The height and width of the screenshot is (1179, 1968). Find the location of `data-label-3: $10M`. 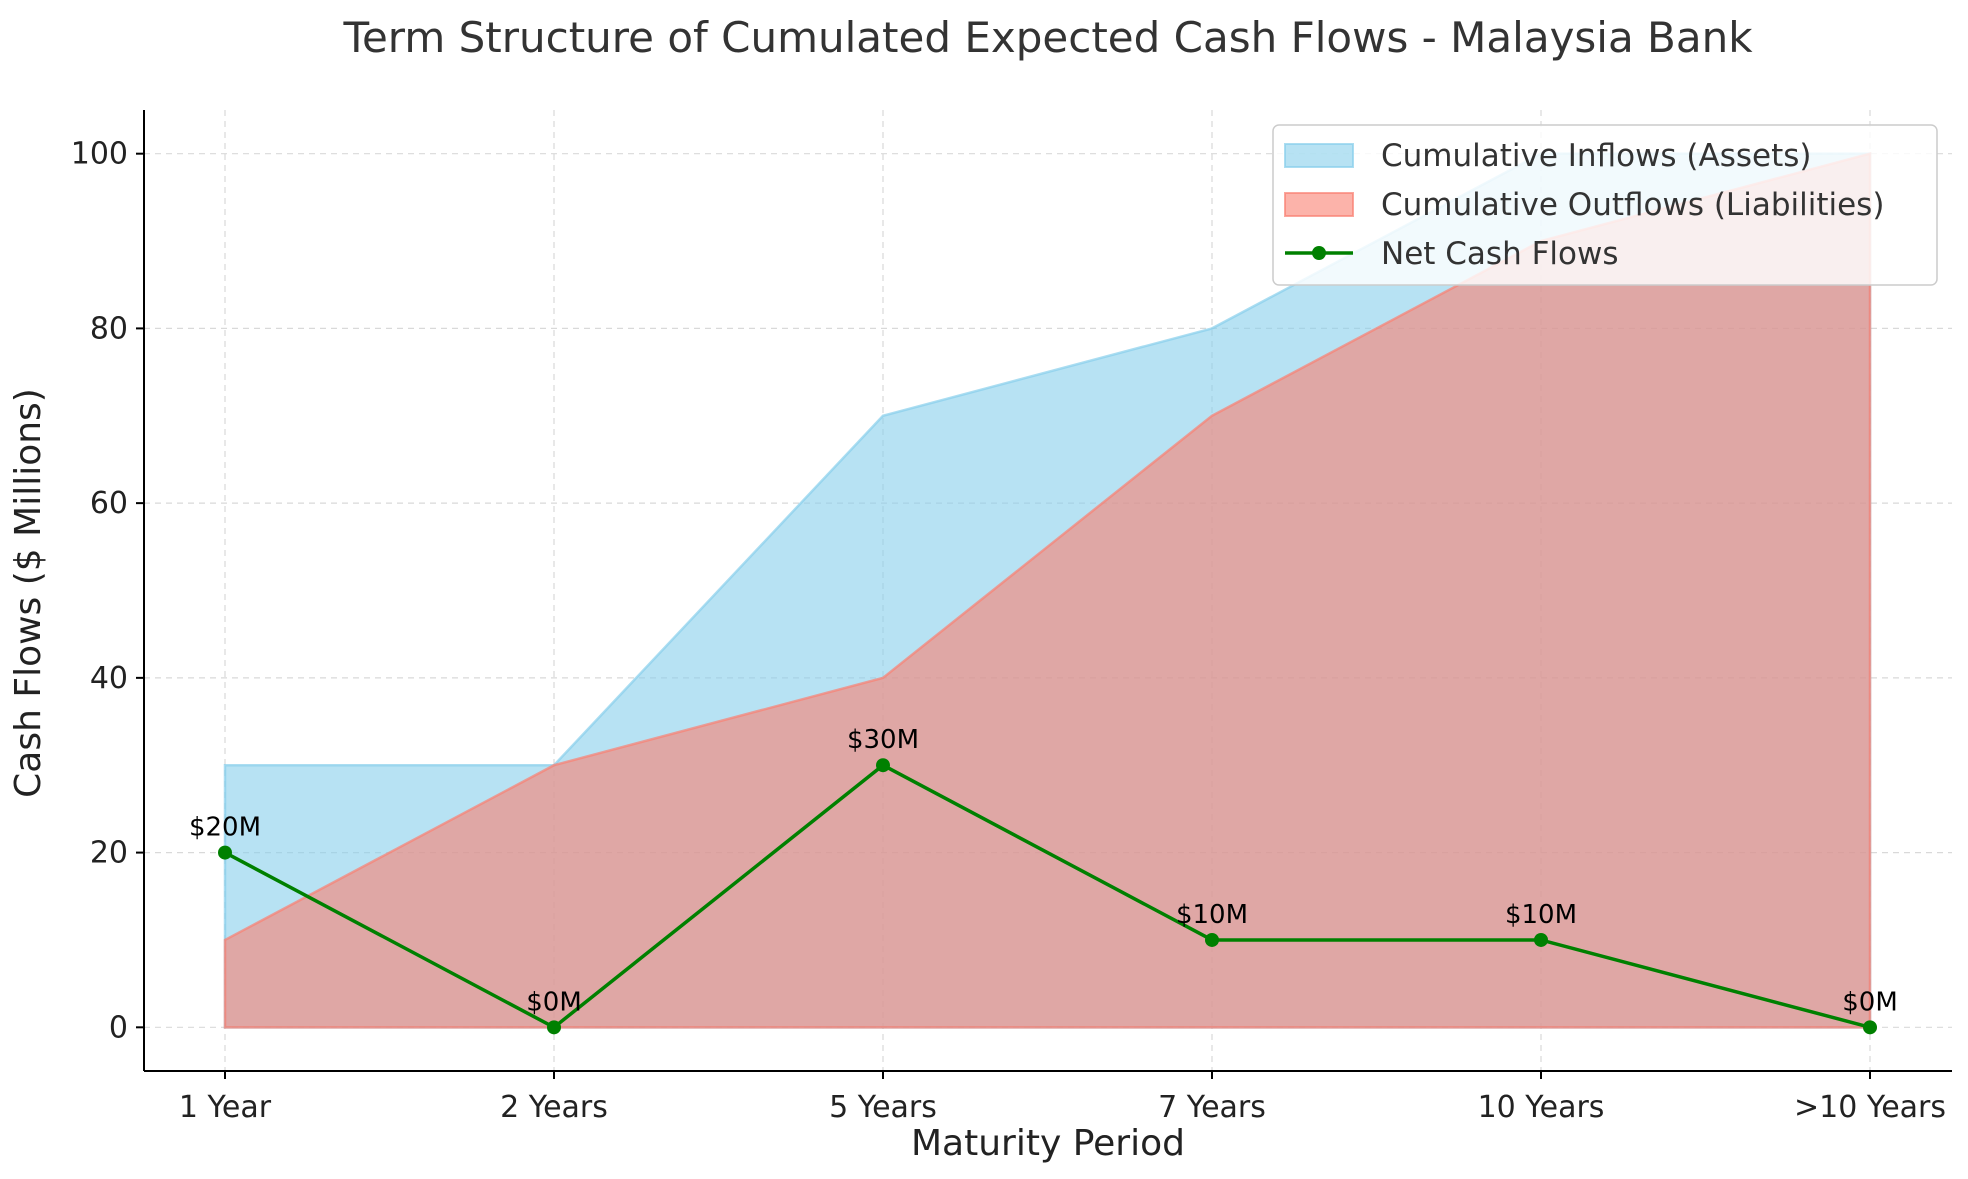

data-label-3: $10M is located at coordinates (1212, 915).